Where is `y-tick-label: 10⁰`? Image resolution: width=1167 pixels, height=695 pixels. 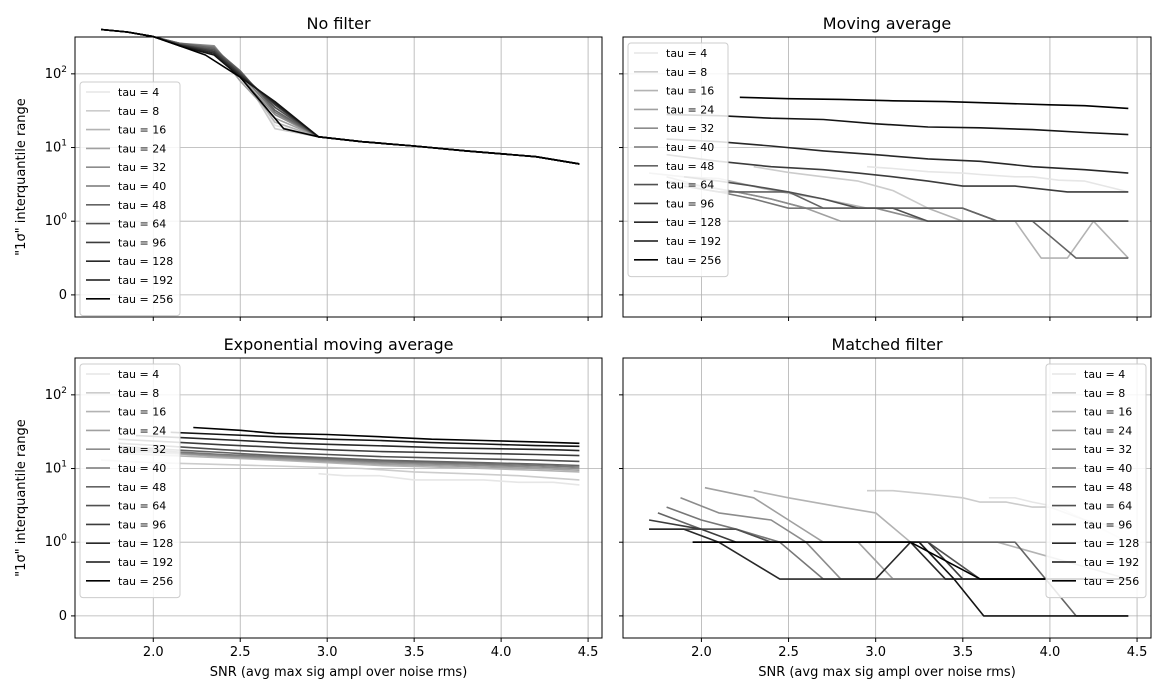 y-tick-label: 10⁰ is located at coordinates (56, 541).